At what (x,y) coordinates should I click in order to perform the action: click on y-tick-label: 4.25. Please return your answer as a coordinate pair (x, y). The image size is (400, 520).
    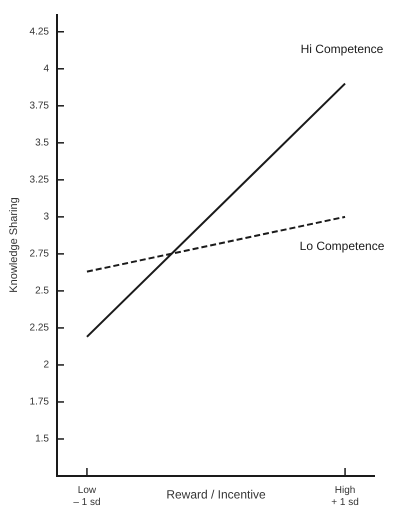
    Looking at the image, I should click on (40, 32).